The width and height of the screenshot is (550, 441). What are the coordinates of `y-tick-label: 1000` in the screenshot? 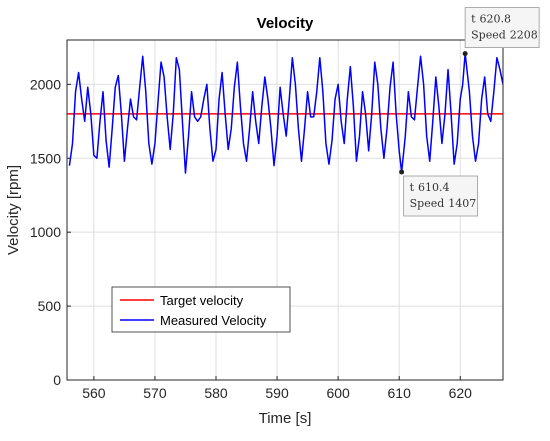 It's located at (45, 232).